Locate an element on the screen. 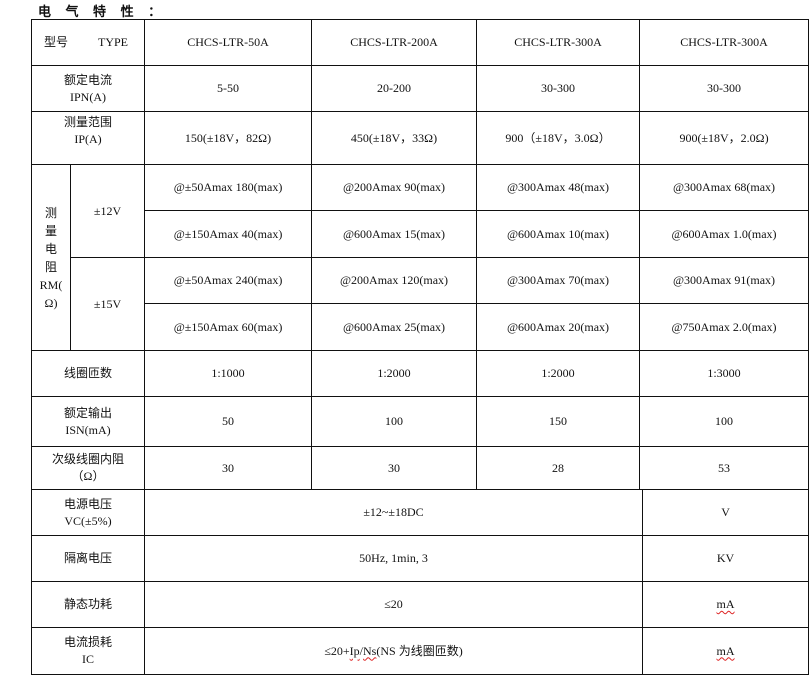 Image resolution: width=812 pixels, height=680 pixels. table-row: 线圈匝数 1:1000 1:2000 1:2000 1:3000 is located at coordinates (420, 373).